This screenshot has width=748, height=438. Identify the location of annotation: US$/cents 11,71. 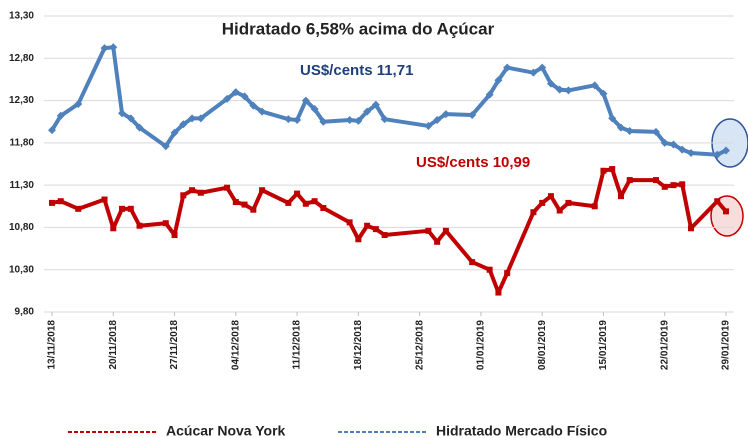
(356, 70).